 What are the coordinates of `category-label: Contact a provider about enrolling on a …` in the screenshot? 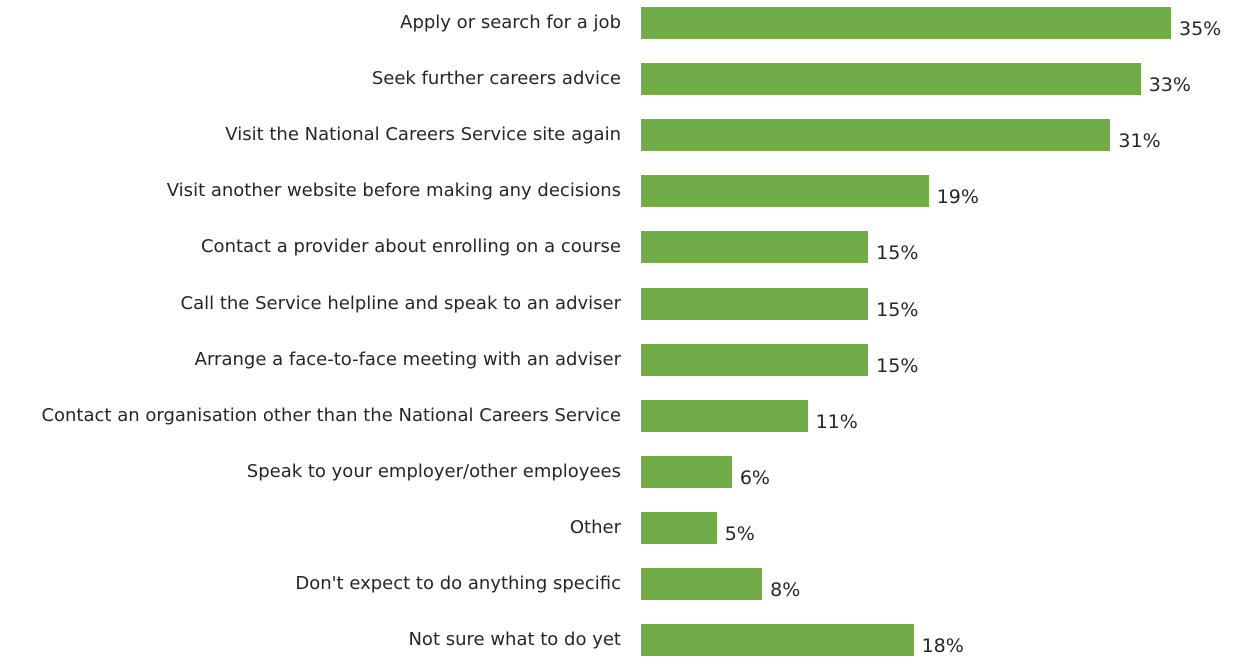 It's located at (410, 247).